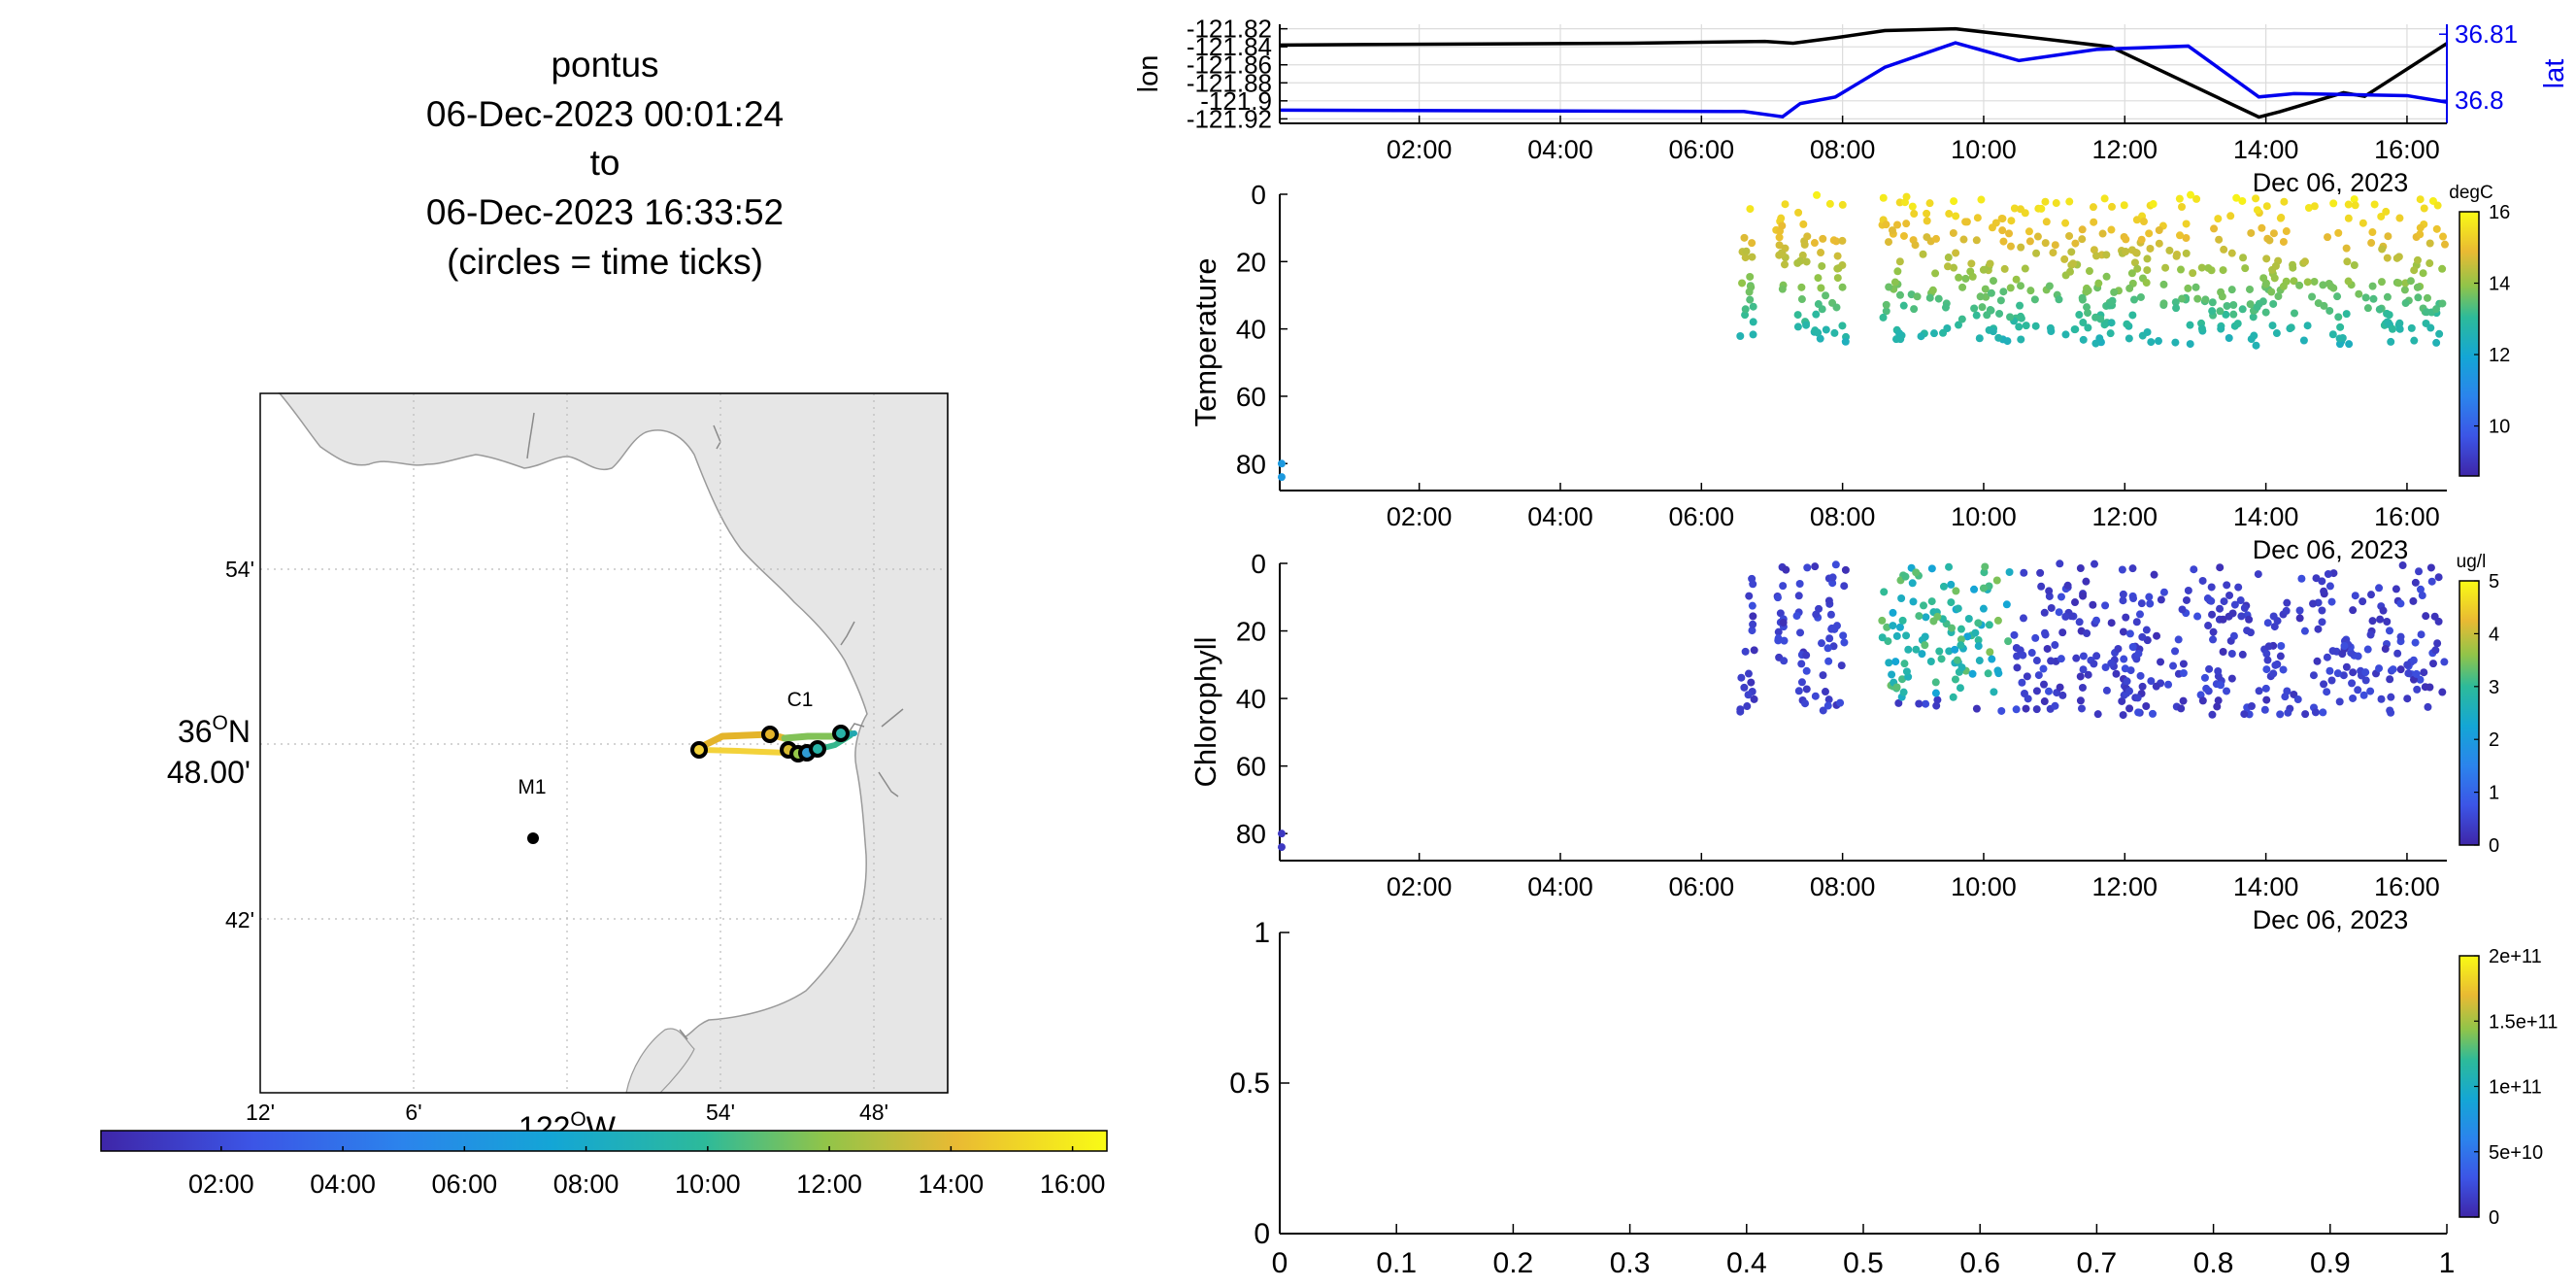 The image size is (2576, 1288). I want to click on colorbar-tick-label: 10:00, so click(708, 1184).